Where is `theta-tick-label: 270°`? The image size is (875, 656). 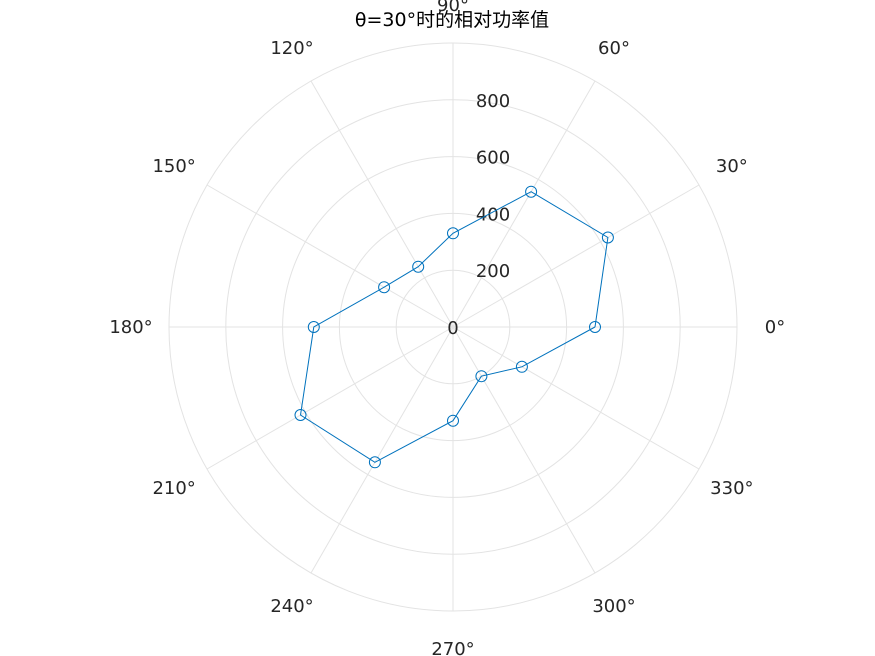
theta-tick-label: 270° is located at coordinates (452, 647).